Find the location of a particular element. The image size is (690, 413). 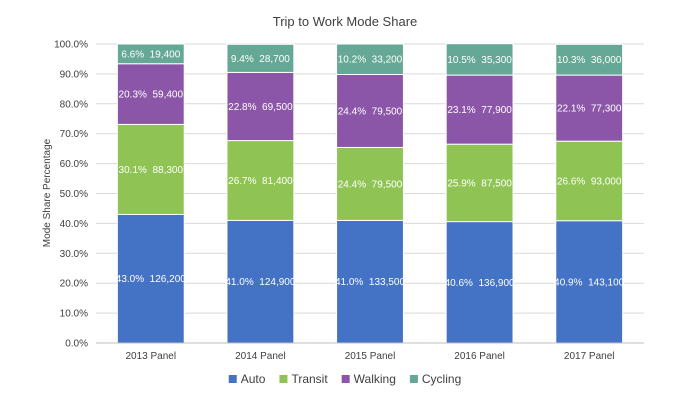

data-label-walking: 20.3% 59,400 is located at coordinates (151, 95).